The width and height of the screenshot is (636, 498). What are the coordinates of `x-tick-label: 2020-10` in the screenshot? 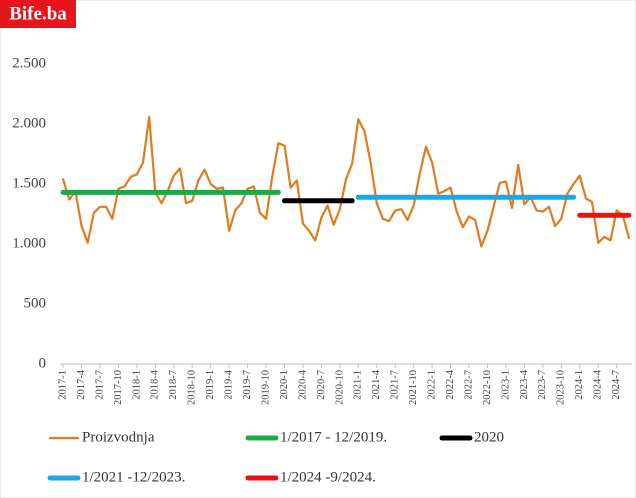 It's located at (339, 387).